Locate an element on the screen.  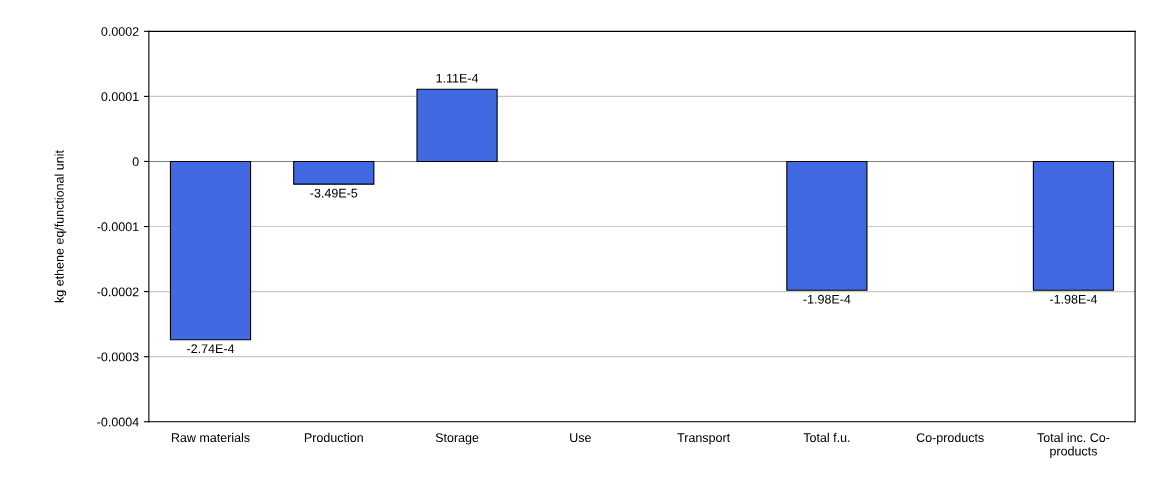
x-tick-label: Production is located at coordinates (333, 437).